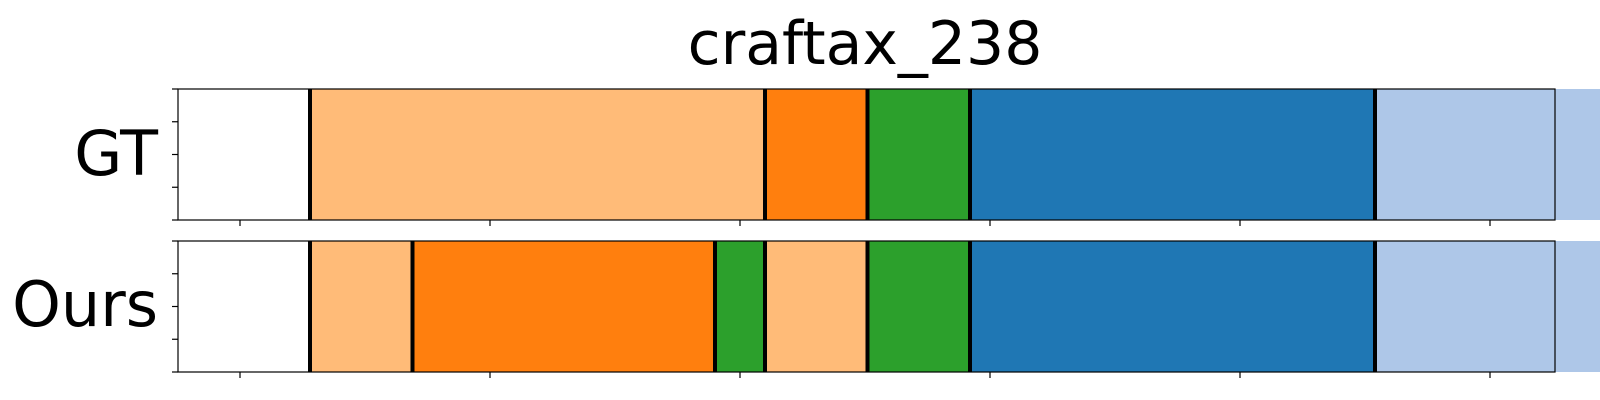 This screenshot has width=1600, height=400. Describe the element at coordinates (85, 304) in the screenshot. I see `row-label-ours: Ours` at that location.